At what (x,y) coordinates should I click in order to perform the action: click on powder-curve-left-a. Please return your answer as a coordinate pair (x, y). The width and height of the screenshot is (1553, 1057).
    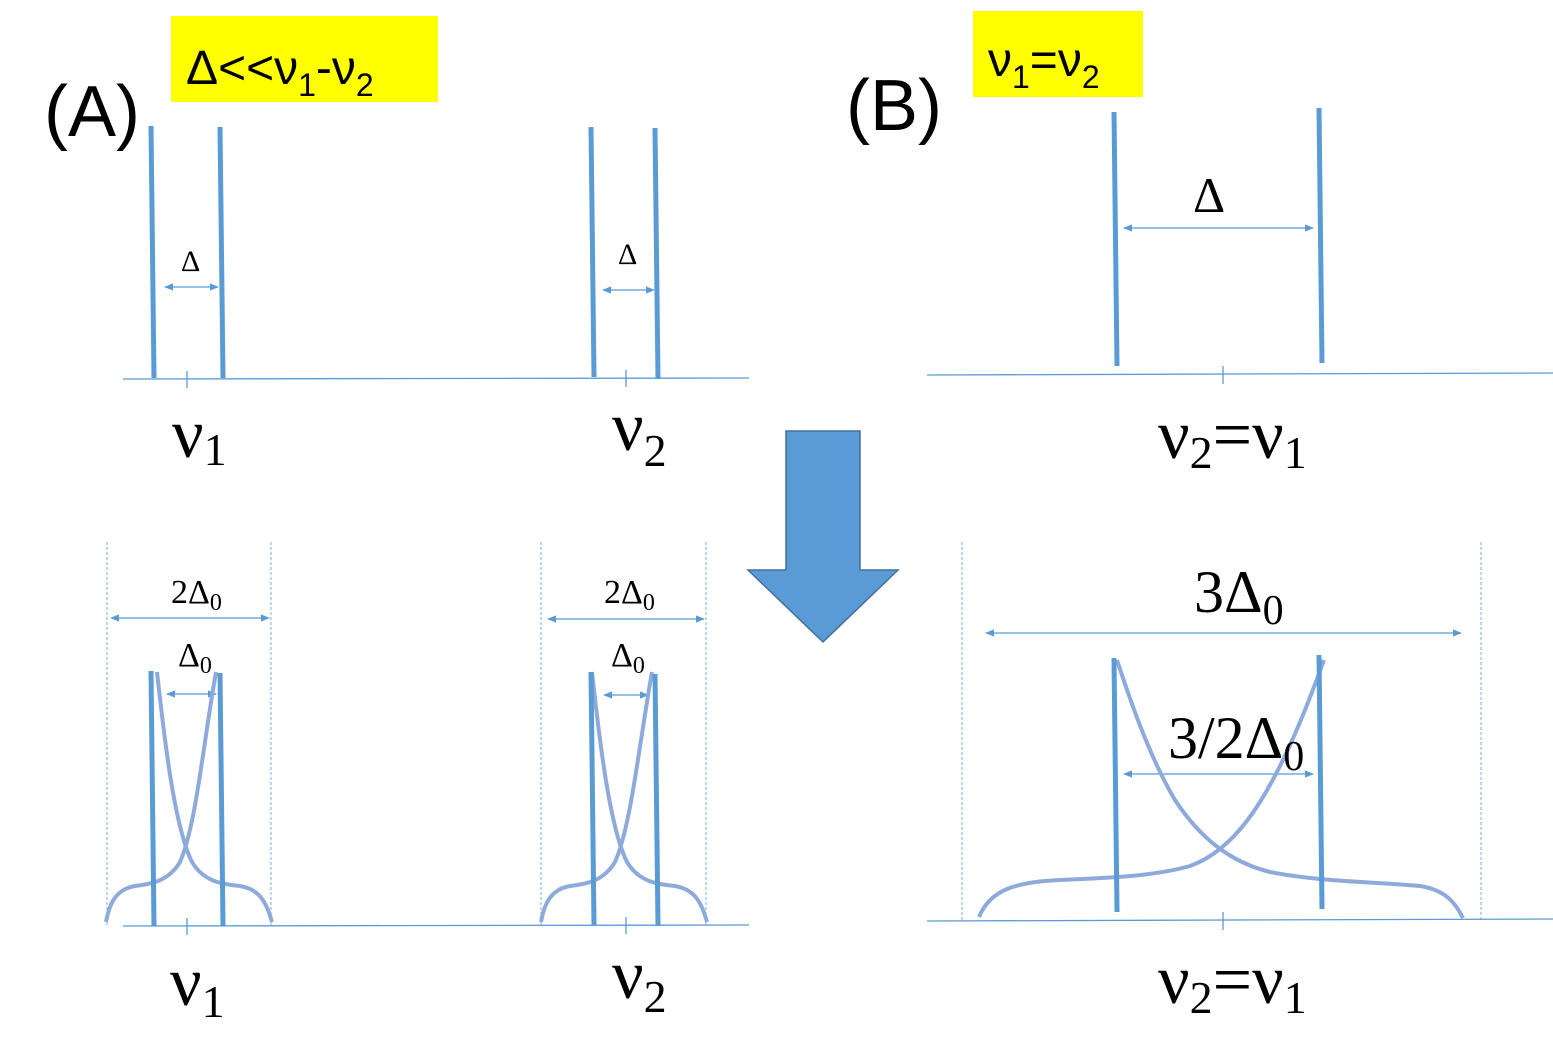
    Looking at the image, I should click on (161, 797).